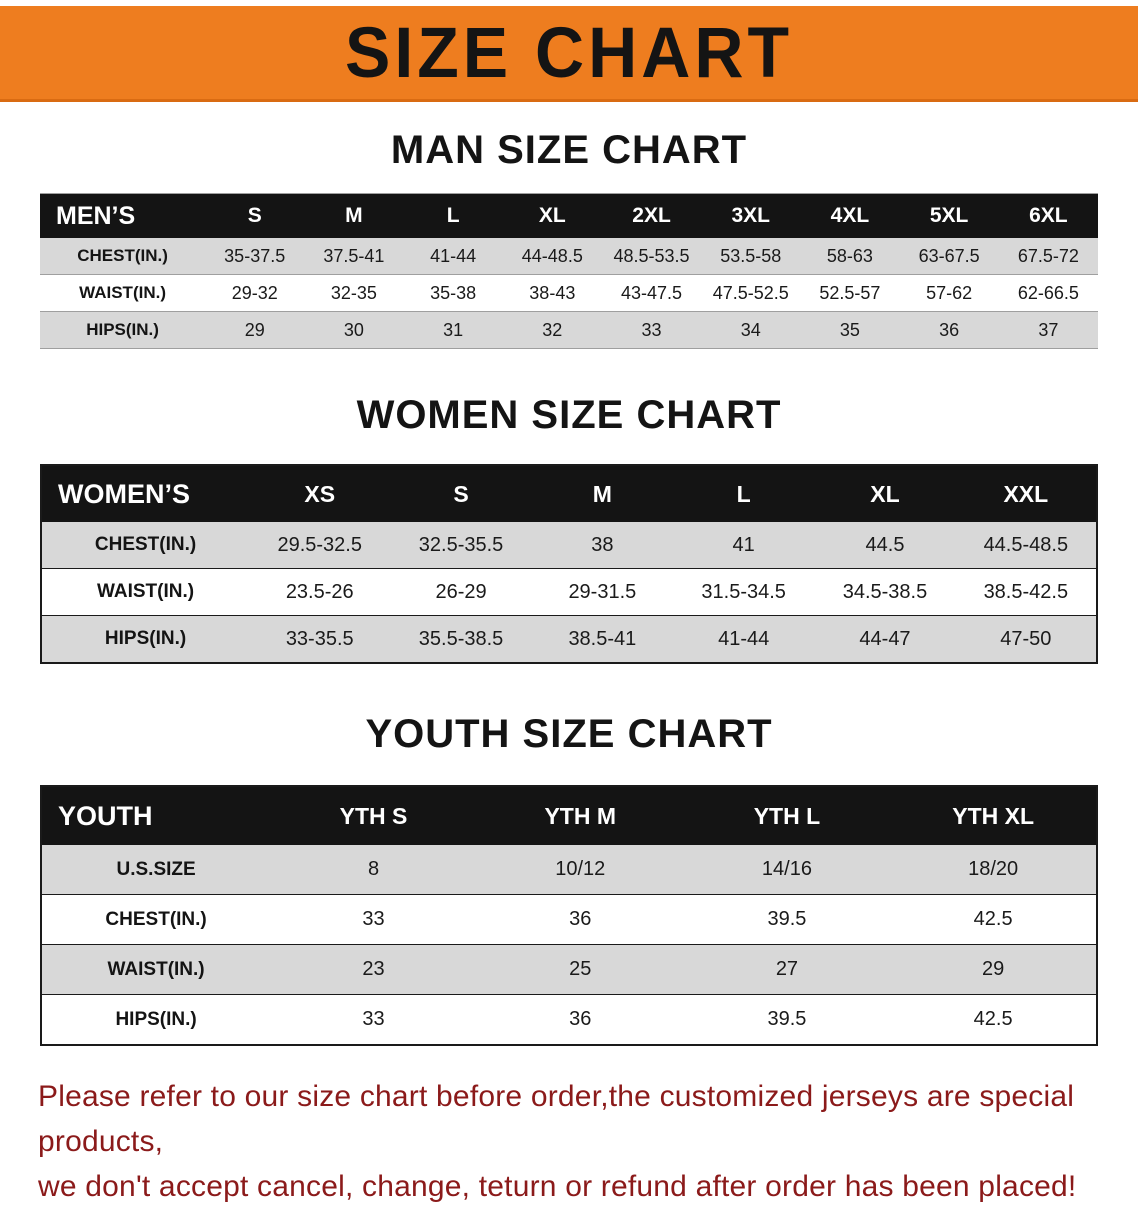  I want to click on men-header-row: MEN’S S M L XL 2XL 3XL 4XL 5XL 6XL, so click(569, 215).